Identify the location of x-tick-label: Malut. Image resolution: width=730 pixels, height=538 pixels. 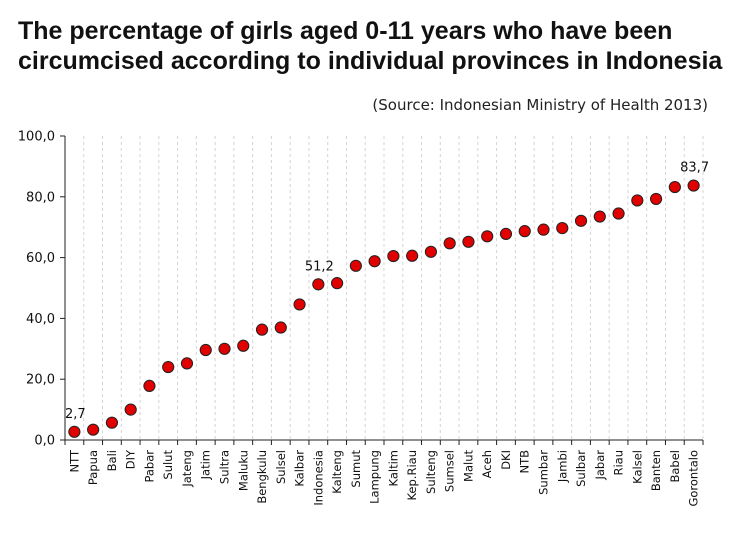
(468, 466).